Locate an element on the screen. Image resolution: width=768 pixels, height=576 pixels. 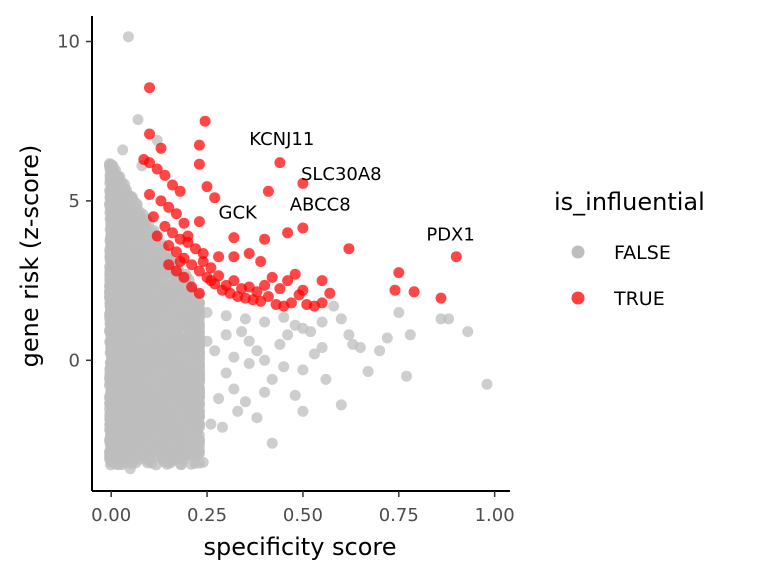
legend-key-false is located at coordinates (578, 252).